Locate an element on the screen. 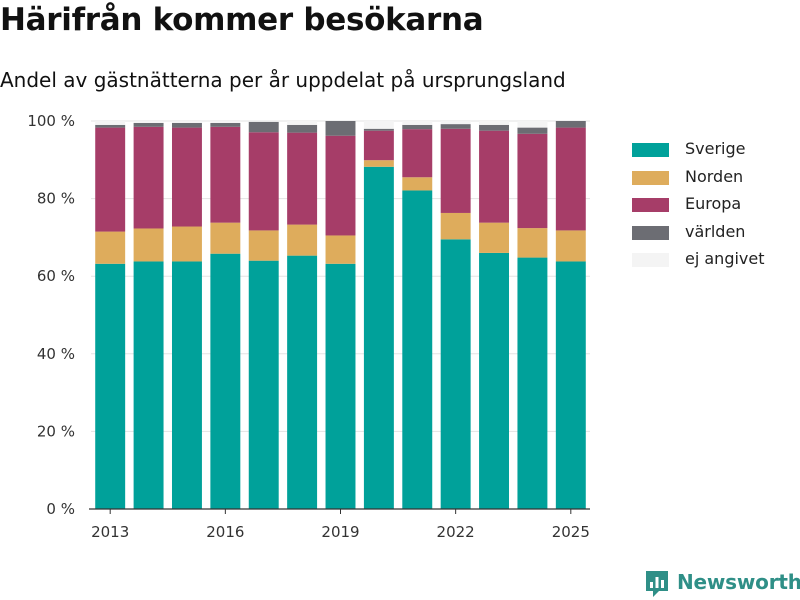 Image resolution: width=800 pixels, height=600 pixels. x-tick-label: 2022 is located at coordinates (456, 532).